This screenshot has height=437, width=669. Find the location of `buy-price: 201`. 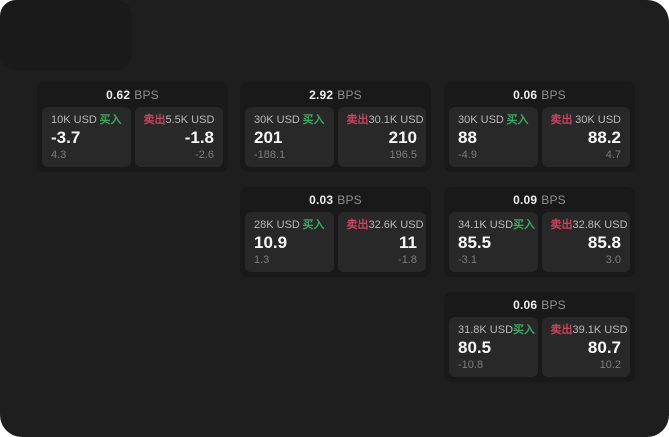

buy-price: 201 is located at coordinates (268, 137).